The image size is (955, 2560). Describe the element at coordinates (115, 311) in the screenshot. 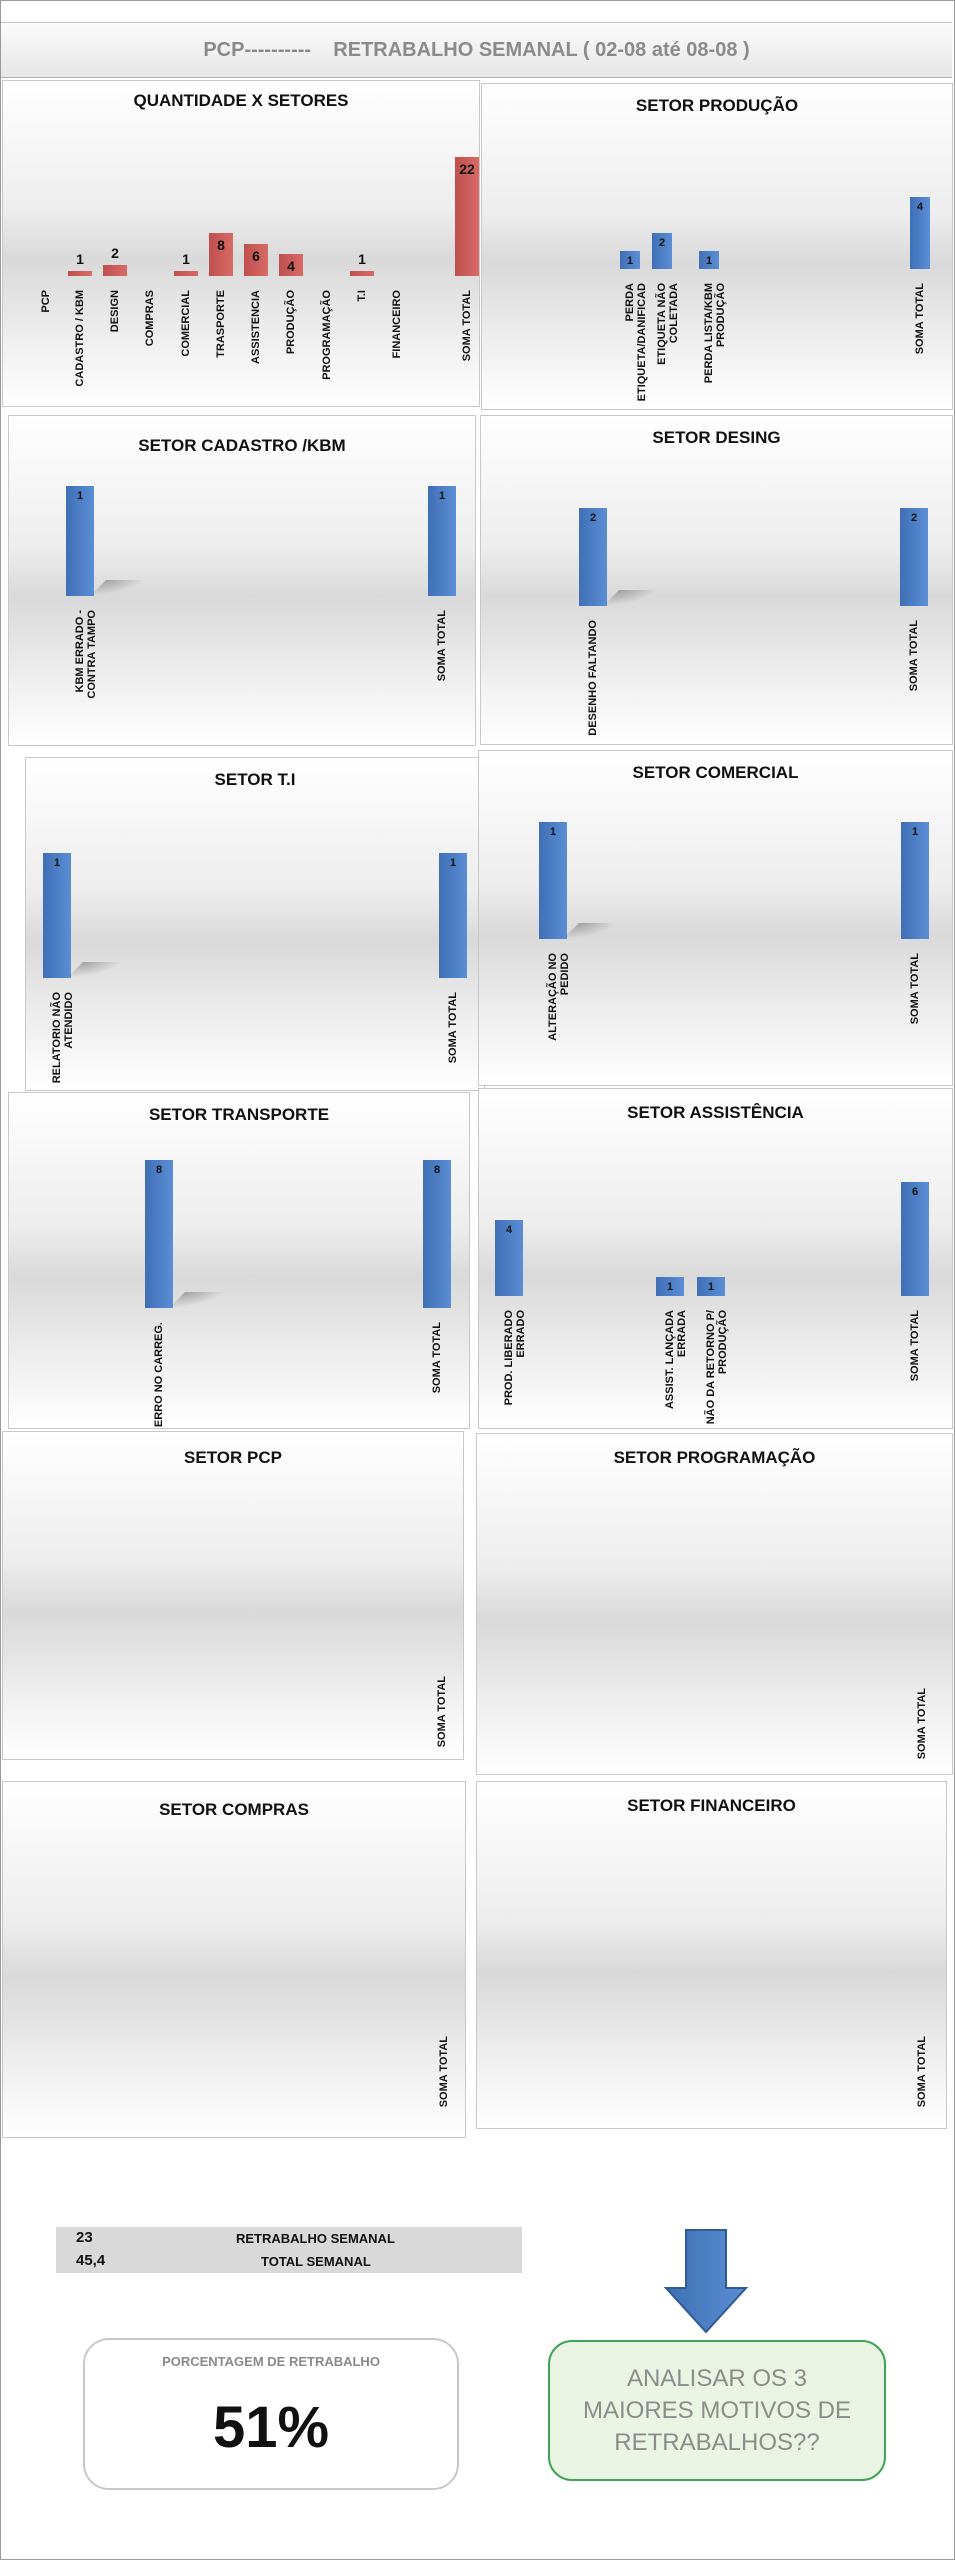

I see `category-label: DESIGN` at that location.